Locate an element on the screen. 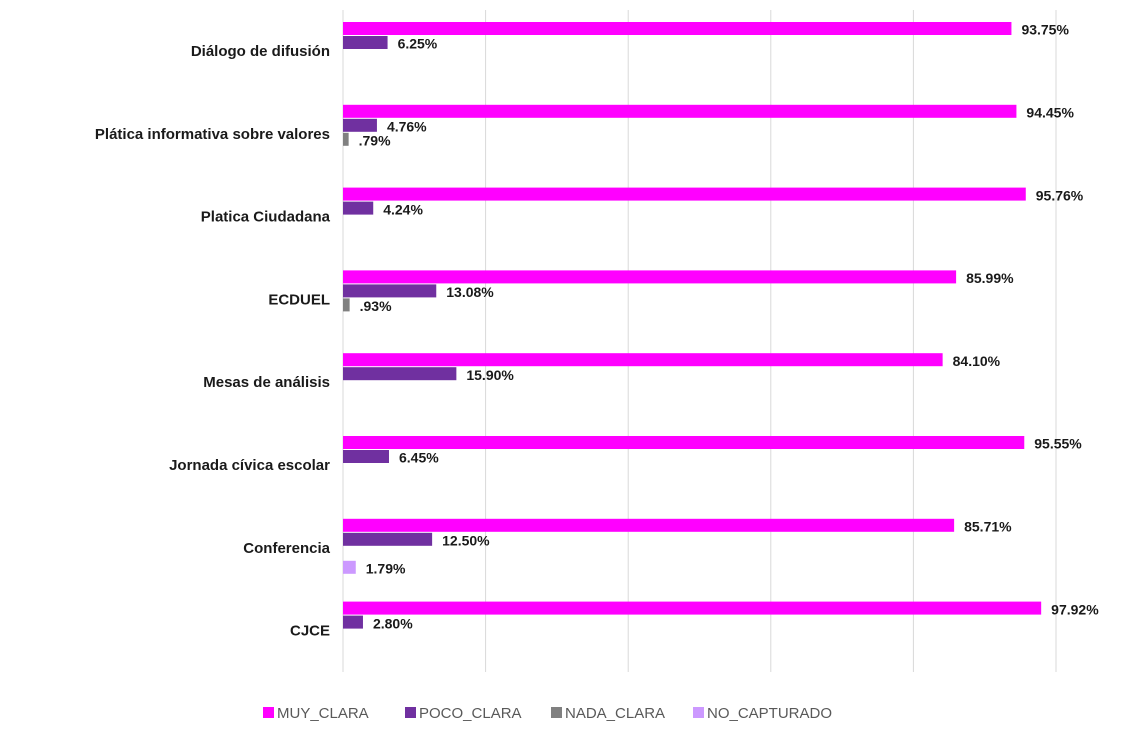 Image resolution: width=1128 pixels, height=730 pixels. category-label: Conferencia is located at coordinates (286, 548).